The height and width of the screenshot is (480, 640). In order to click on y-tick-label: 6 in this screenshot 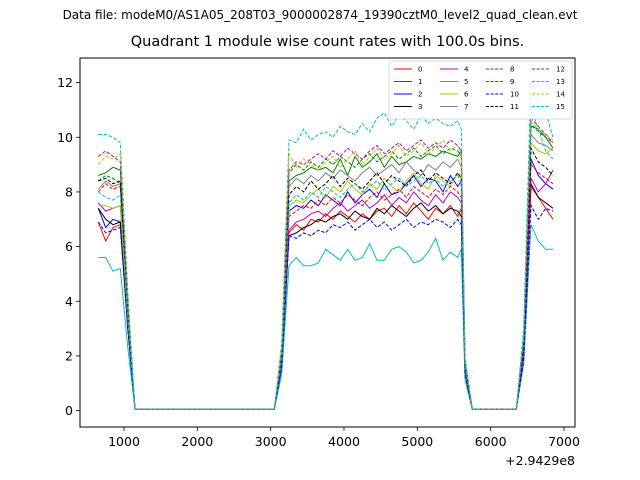, I will do `click(69, 246)`.